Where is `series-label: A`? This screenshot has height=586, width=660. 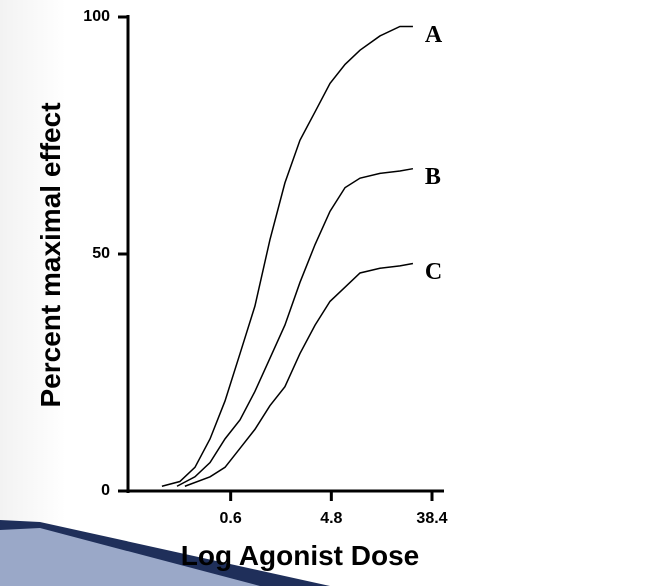
series-label: A is located at coordinates (434, 35).